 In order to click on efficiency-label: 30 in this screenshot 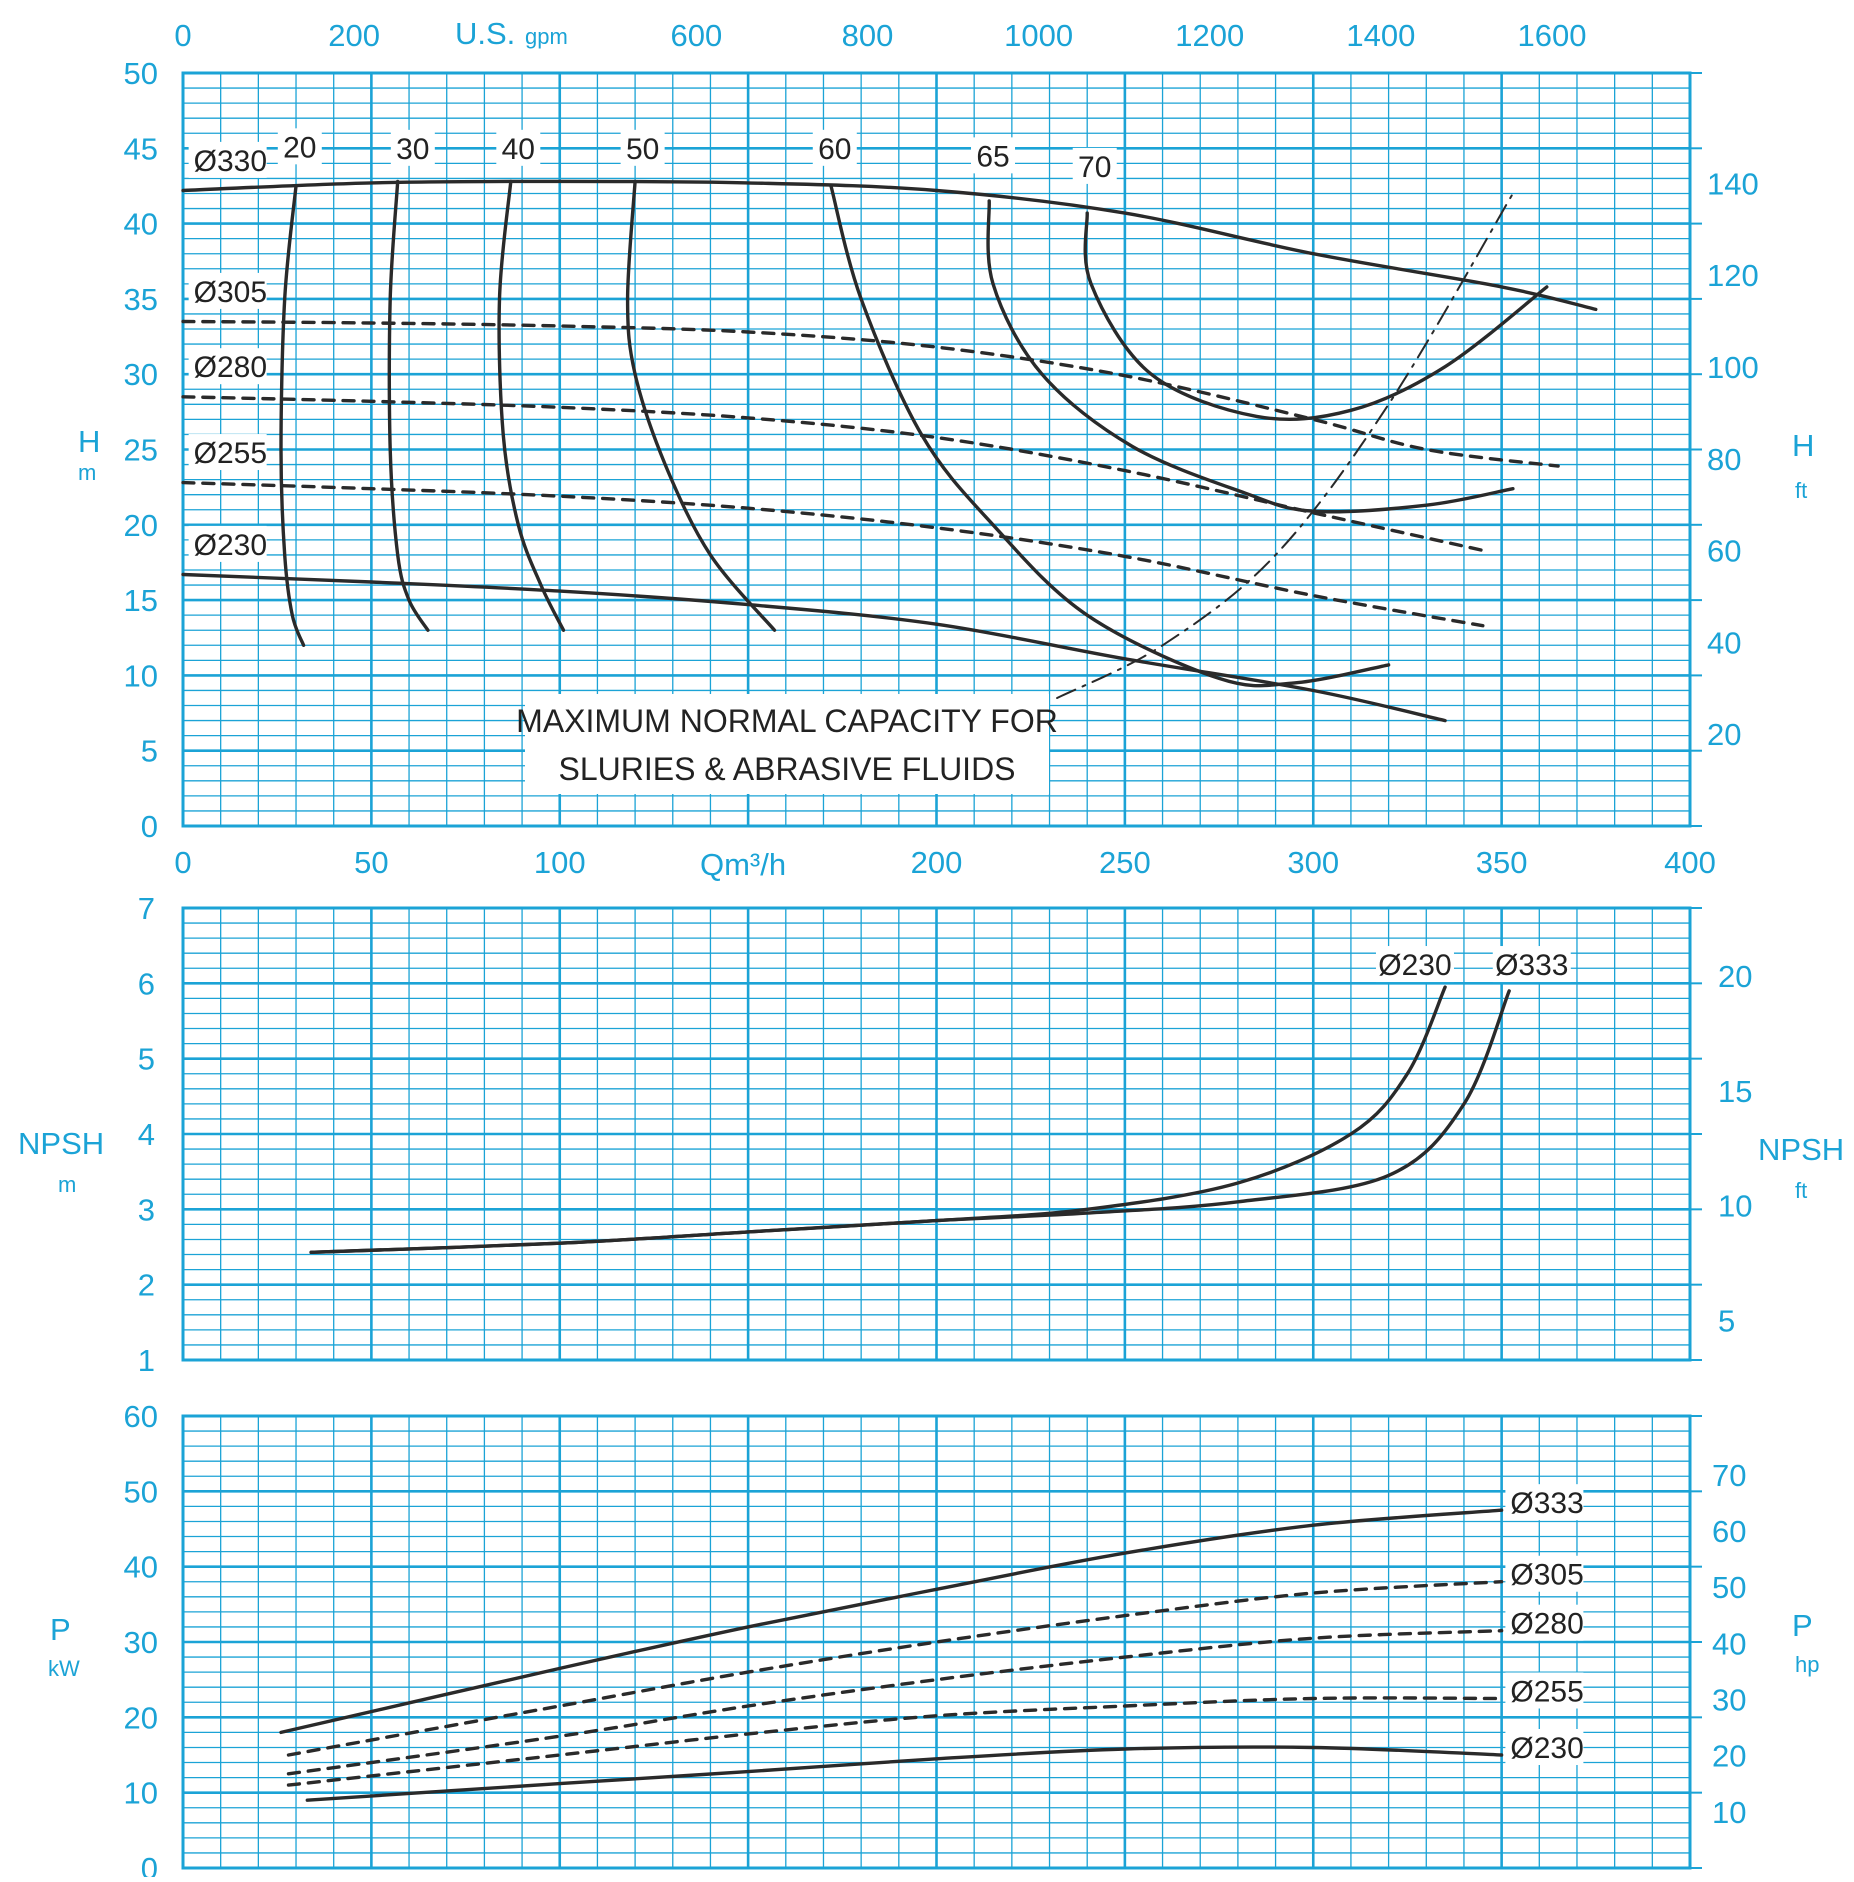, I will do `click(412, 149)`.